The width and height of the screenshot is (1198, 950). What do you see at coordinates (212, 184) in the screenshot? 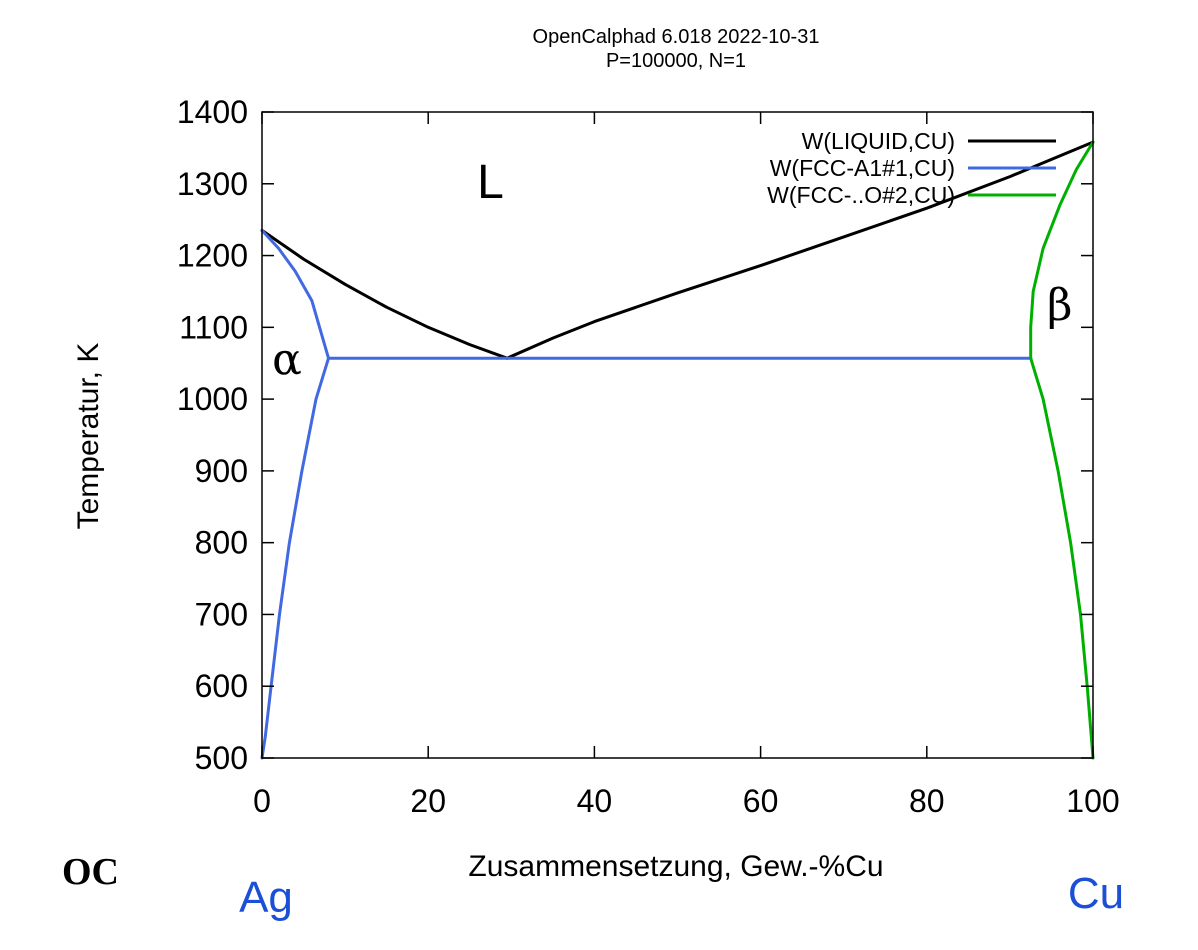
I see `y-tick-label: 1300` at bounding box center [212, 184].